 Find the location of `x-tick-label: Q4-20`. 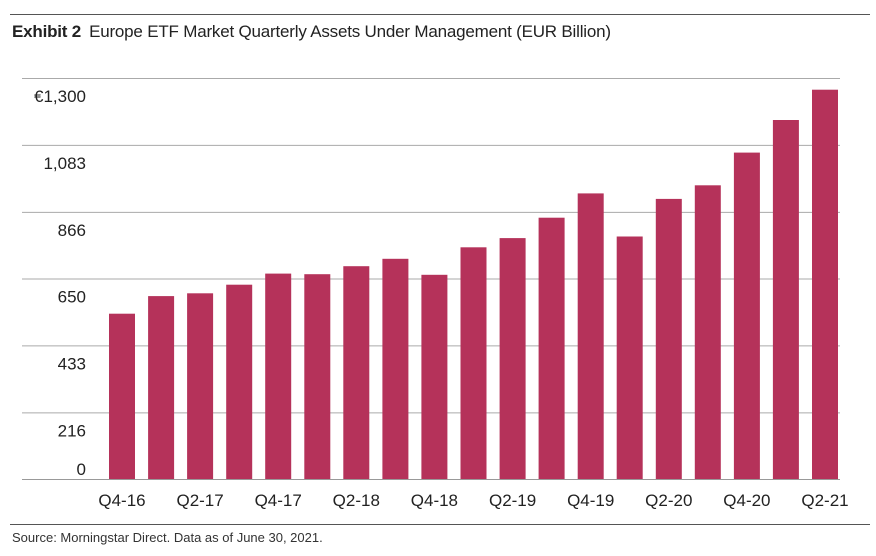

x-tick-label: Q4-20 is located at coordinates (746, 500).